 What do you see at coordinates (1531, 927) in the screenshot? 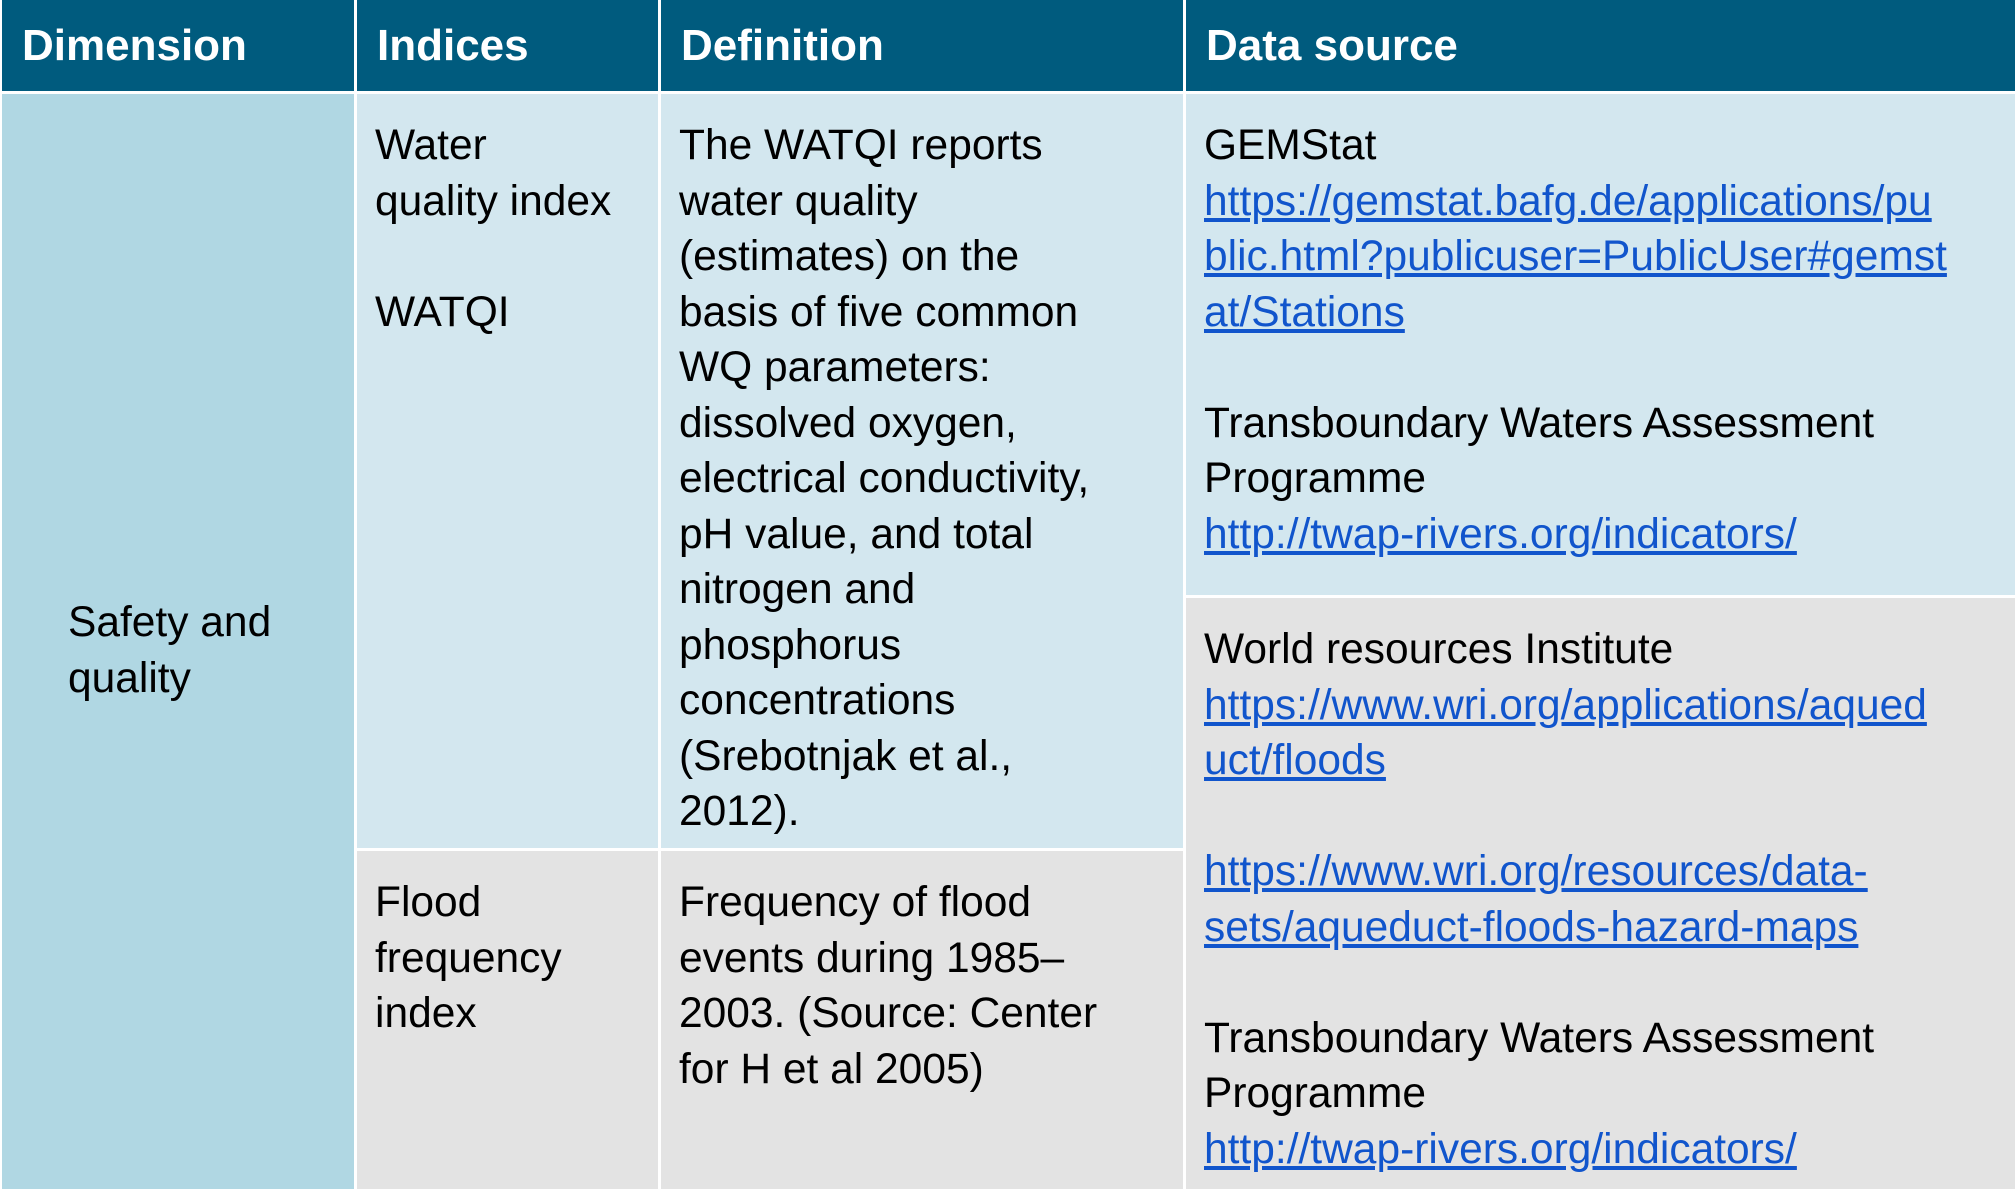
I see `source-link: sets/aqueduct-floods-hazard-maps` at bounding box center [1531, 927].